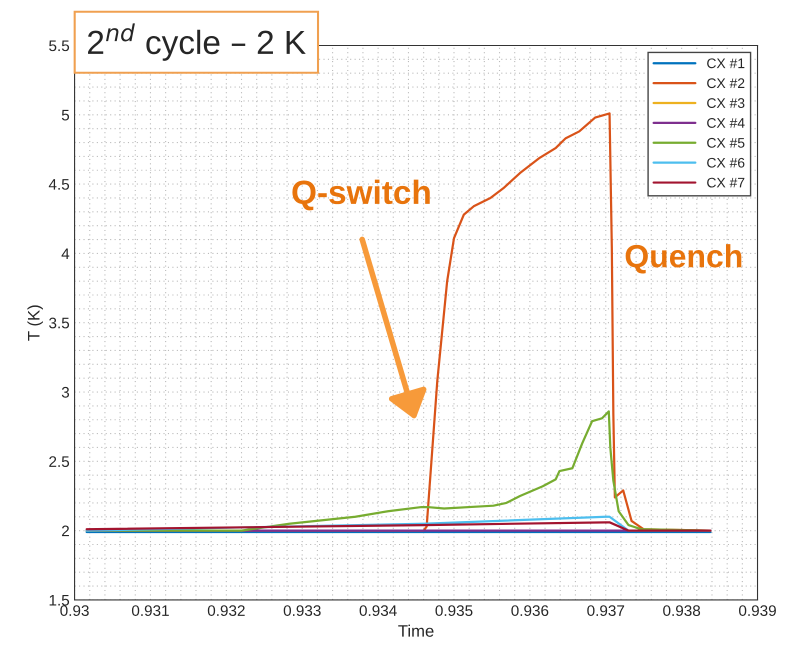 This screenshot has height=650, width=785. Describe the element at coordinates (197, 42) in the screenshot. I see `annotation: 2$^{nd}$ cycle – 2 K` at that location.